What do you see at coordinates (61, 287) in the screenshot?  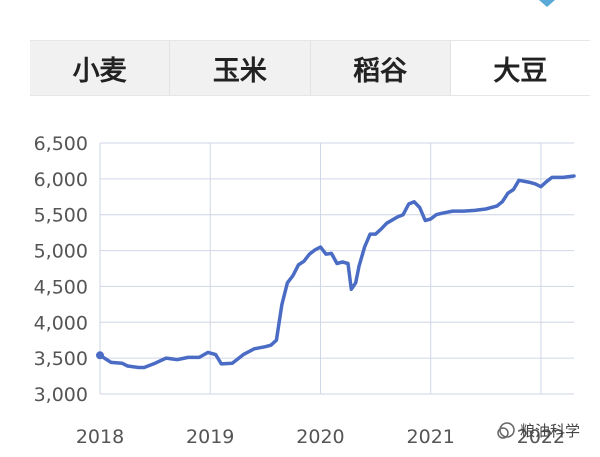 I see `y-tick-label: 4,500` at bounding box center [61, 287].